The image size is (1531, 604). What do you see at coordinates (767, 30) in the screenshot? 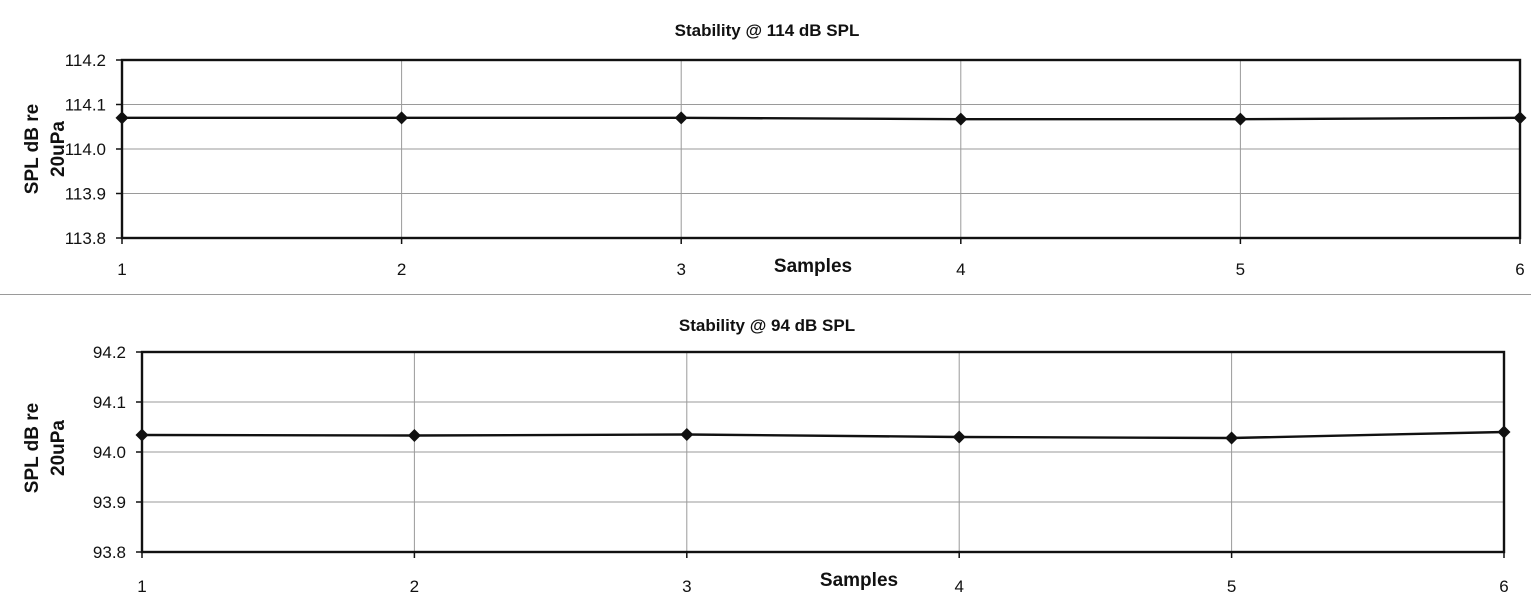
I see `chart-title: Stability @ 114 dB SPL` at bounding box center [767, 30].